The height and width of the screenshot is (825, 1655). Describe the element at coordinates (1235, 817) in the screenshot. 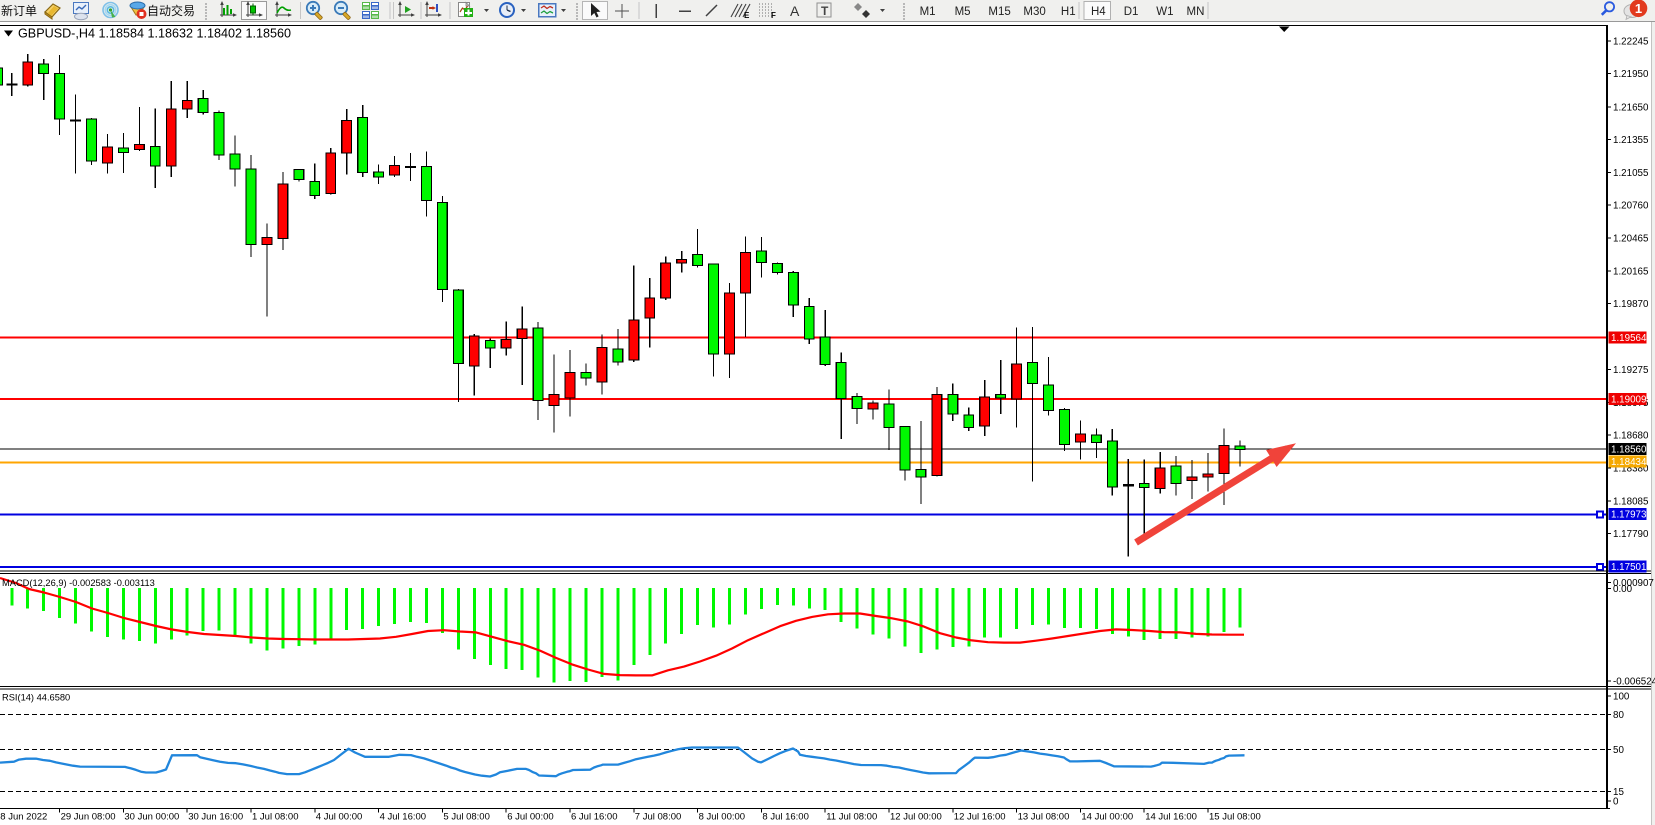

I see `svg-text: 15 Jul 08:00` at that location.